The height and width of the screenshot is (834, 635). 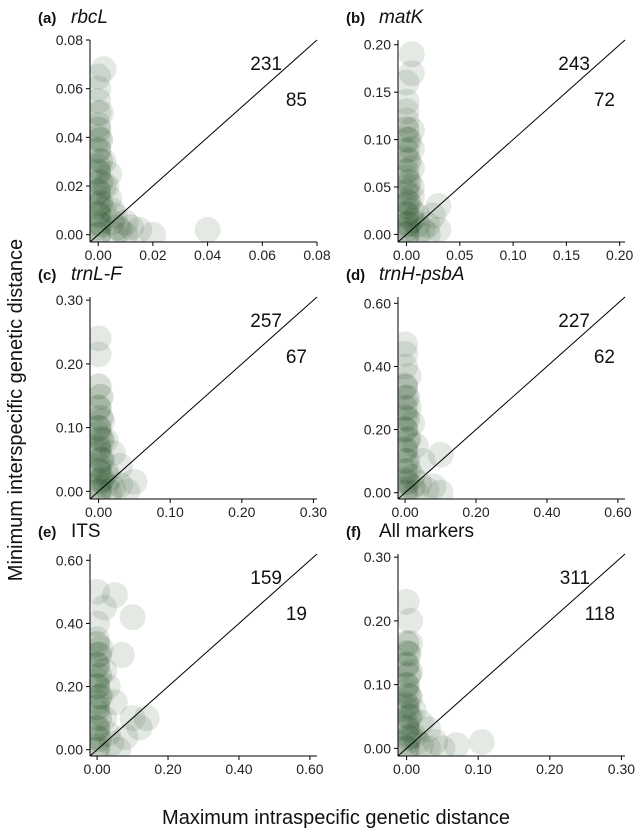 I want to click on panel-title: matK, so click(x=402, y=17).